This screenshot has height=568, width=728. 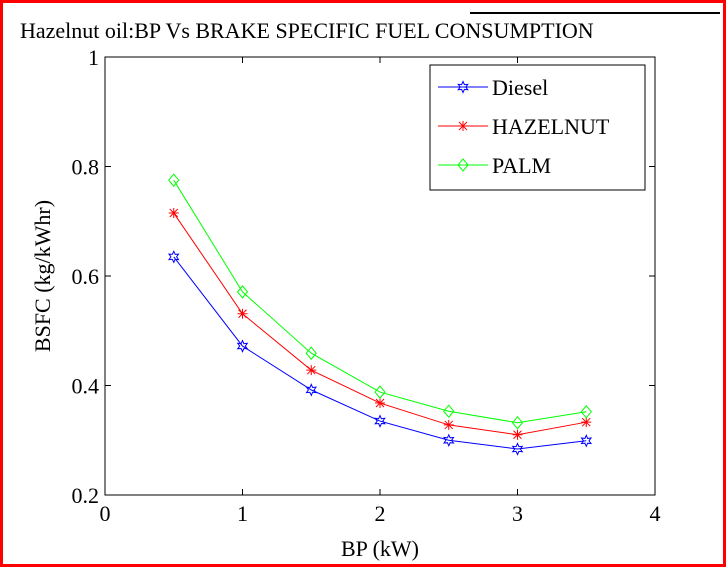 I want to click on legend-label: PALM, so click(x=521, y=165).